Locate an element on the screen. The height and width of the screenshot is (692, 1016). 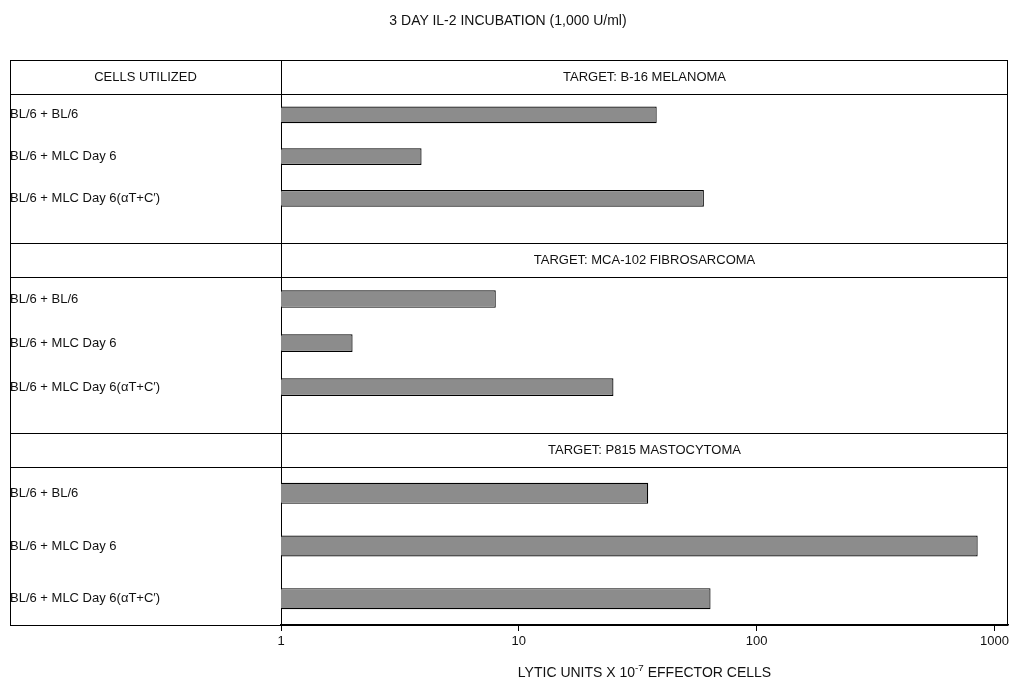
y-axis-title: CELLS UTILIZED is located at coordinates (145, 77).